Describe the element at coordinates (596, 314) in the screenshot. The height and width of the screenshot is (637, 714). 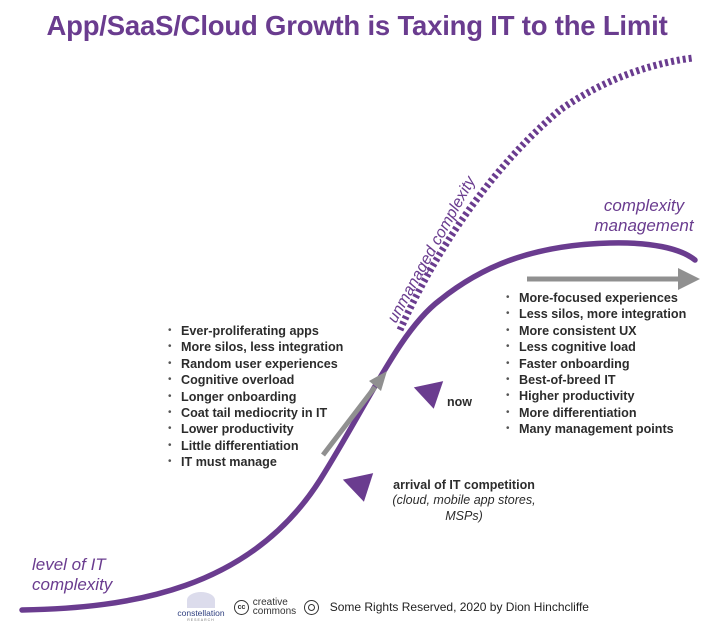
I see `list-item: Less silos, more integration` at that location.